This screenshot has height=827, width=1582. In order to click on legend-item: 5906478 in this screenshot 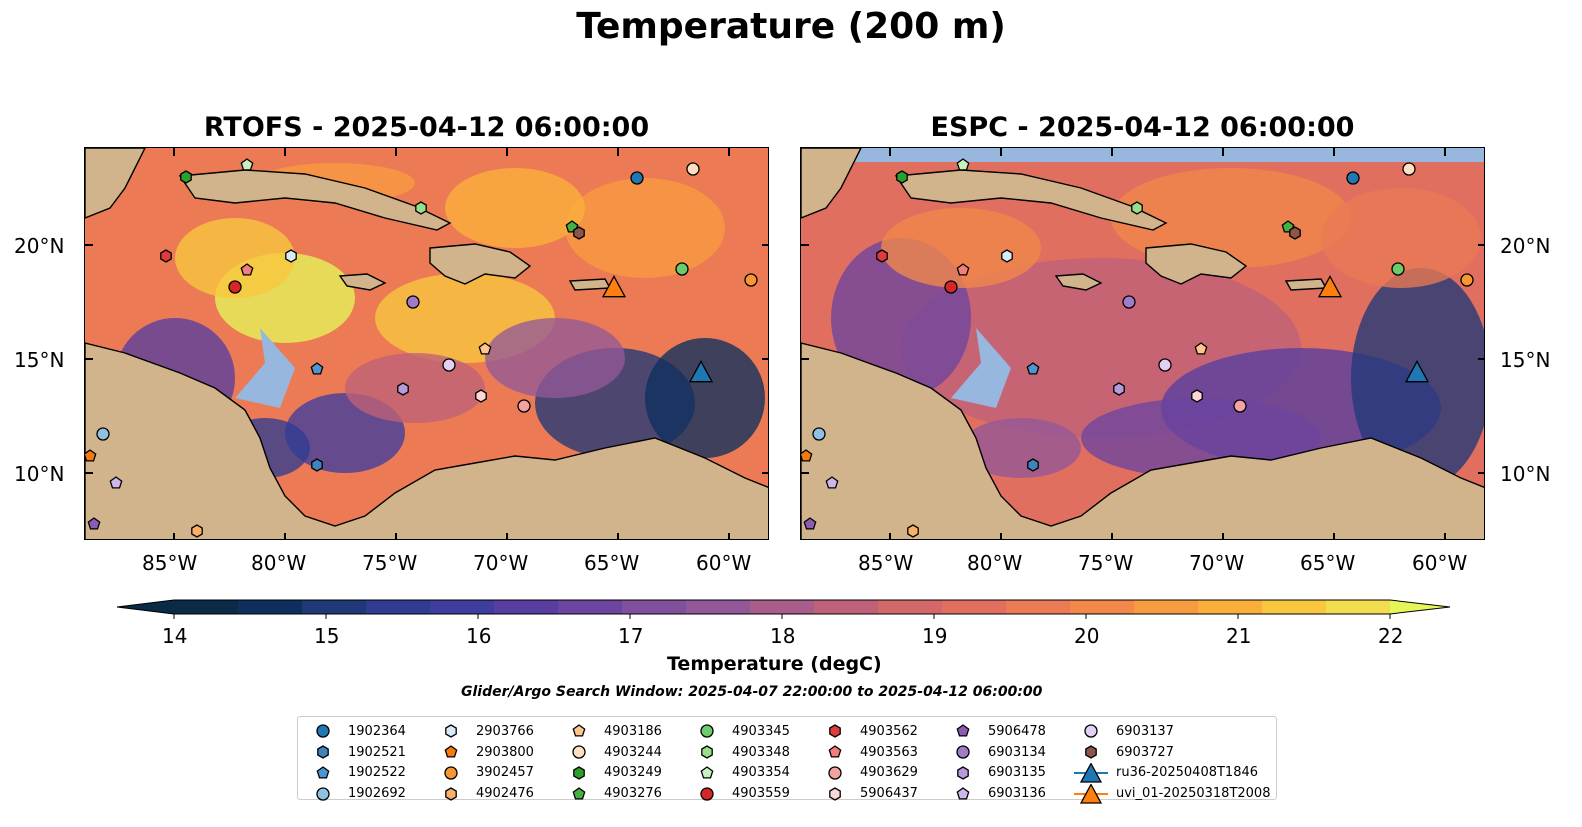, I will do `click(996, 731)`.